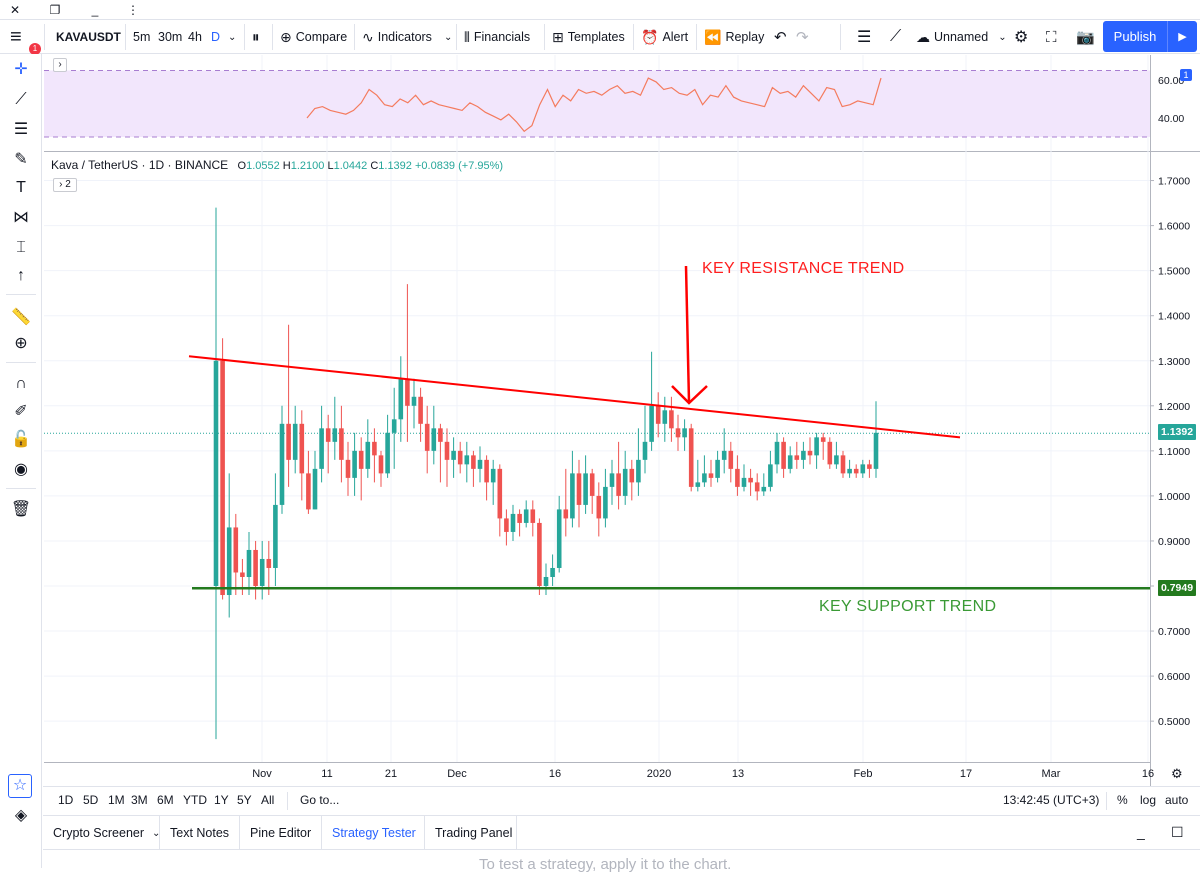  Describe the element at coordinates (1174, 407) in the screenshot. I see `price-tick-label: 1.2000` at that location.